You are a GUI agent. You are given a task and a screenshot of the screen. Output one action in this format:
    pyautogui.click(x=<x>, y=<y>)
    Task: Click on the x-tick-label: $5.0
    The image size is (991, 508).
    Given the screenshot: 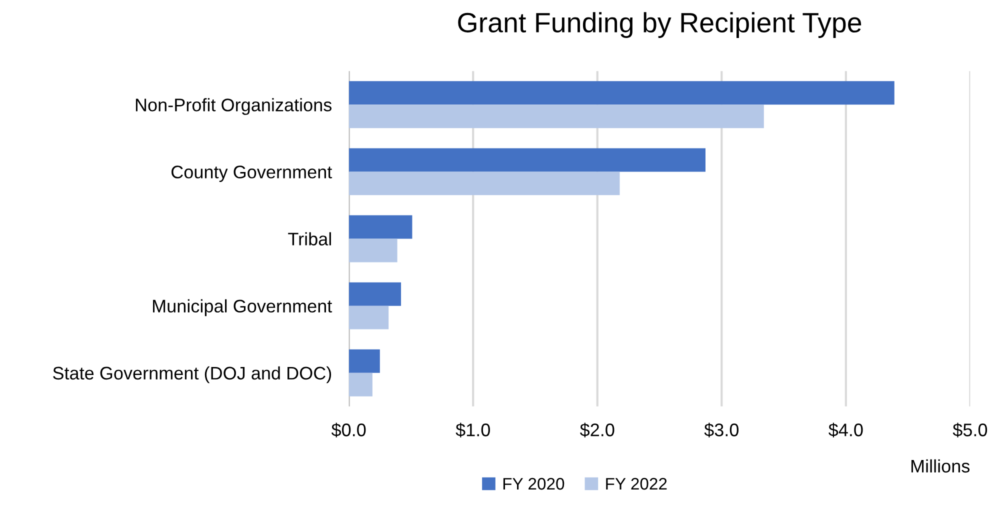 What is the action you would take?
    pyautogui.click(x=970, y=430)
    